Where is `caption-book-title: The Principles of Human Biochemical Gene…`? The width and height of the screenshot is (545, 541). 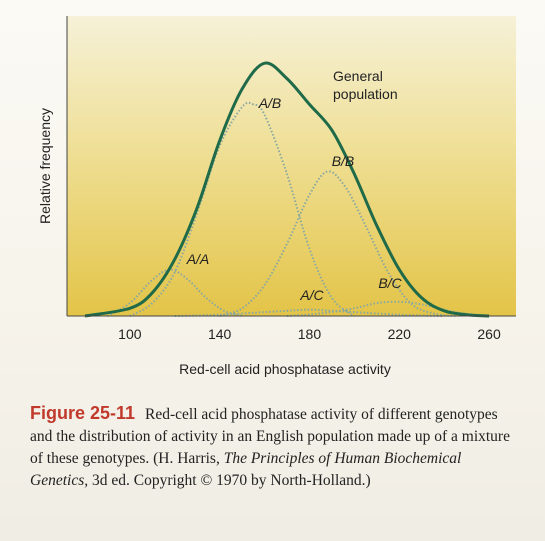 caption-book-title: The Principles of Human Biochemical Gene… is located at coordinates (246, 469).